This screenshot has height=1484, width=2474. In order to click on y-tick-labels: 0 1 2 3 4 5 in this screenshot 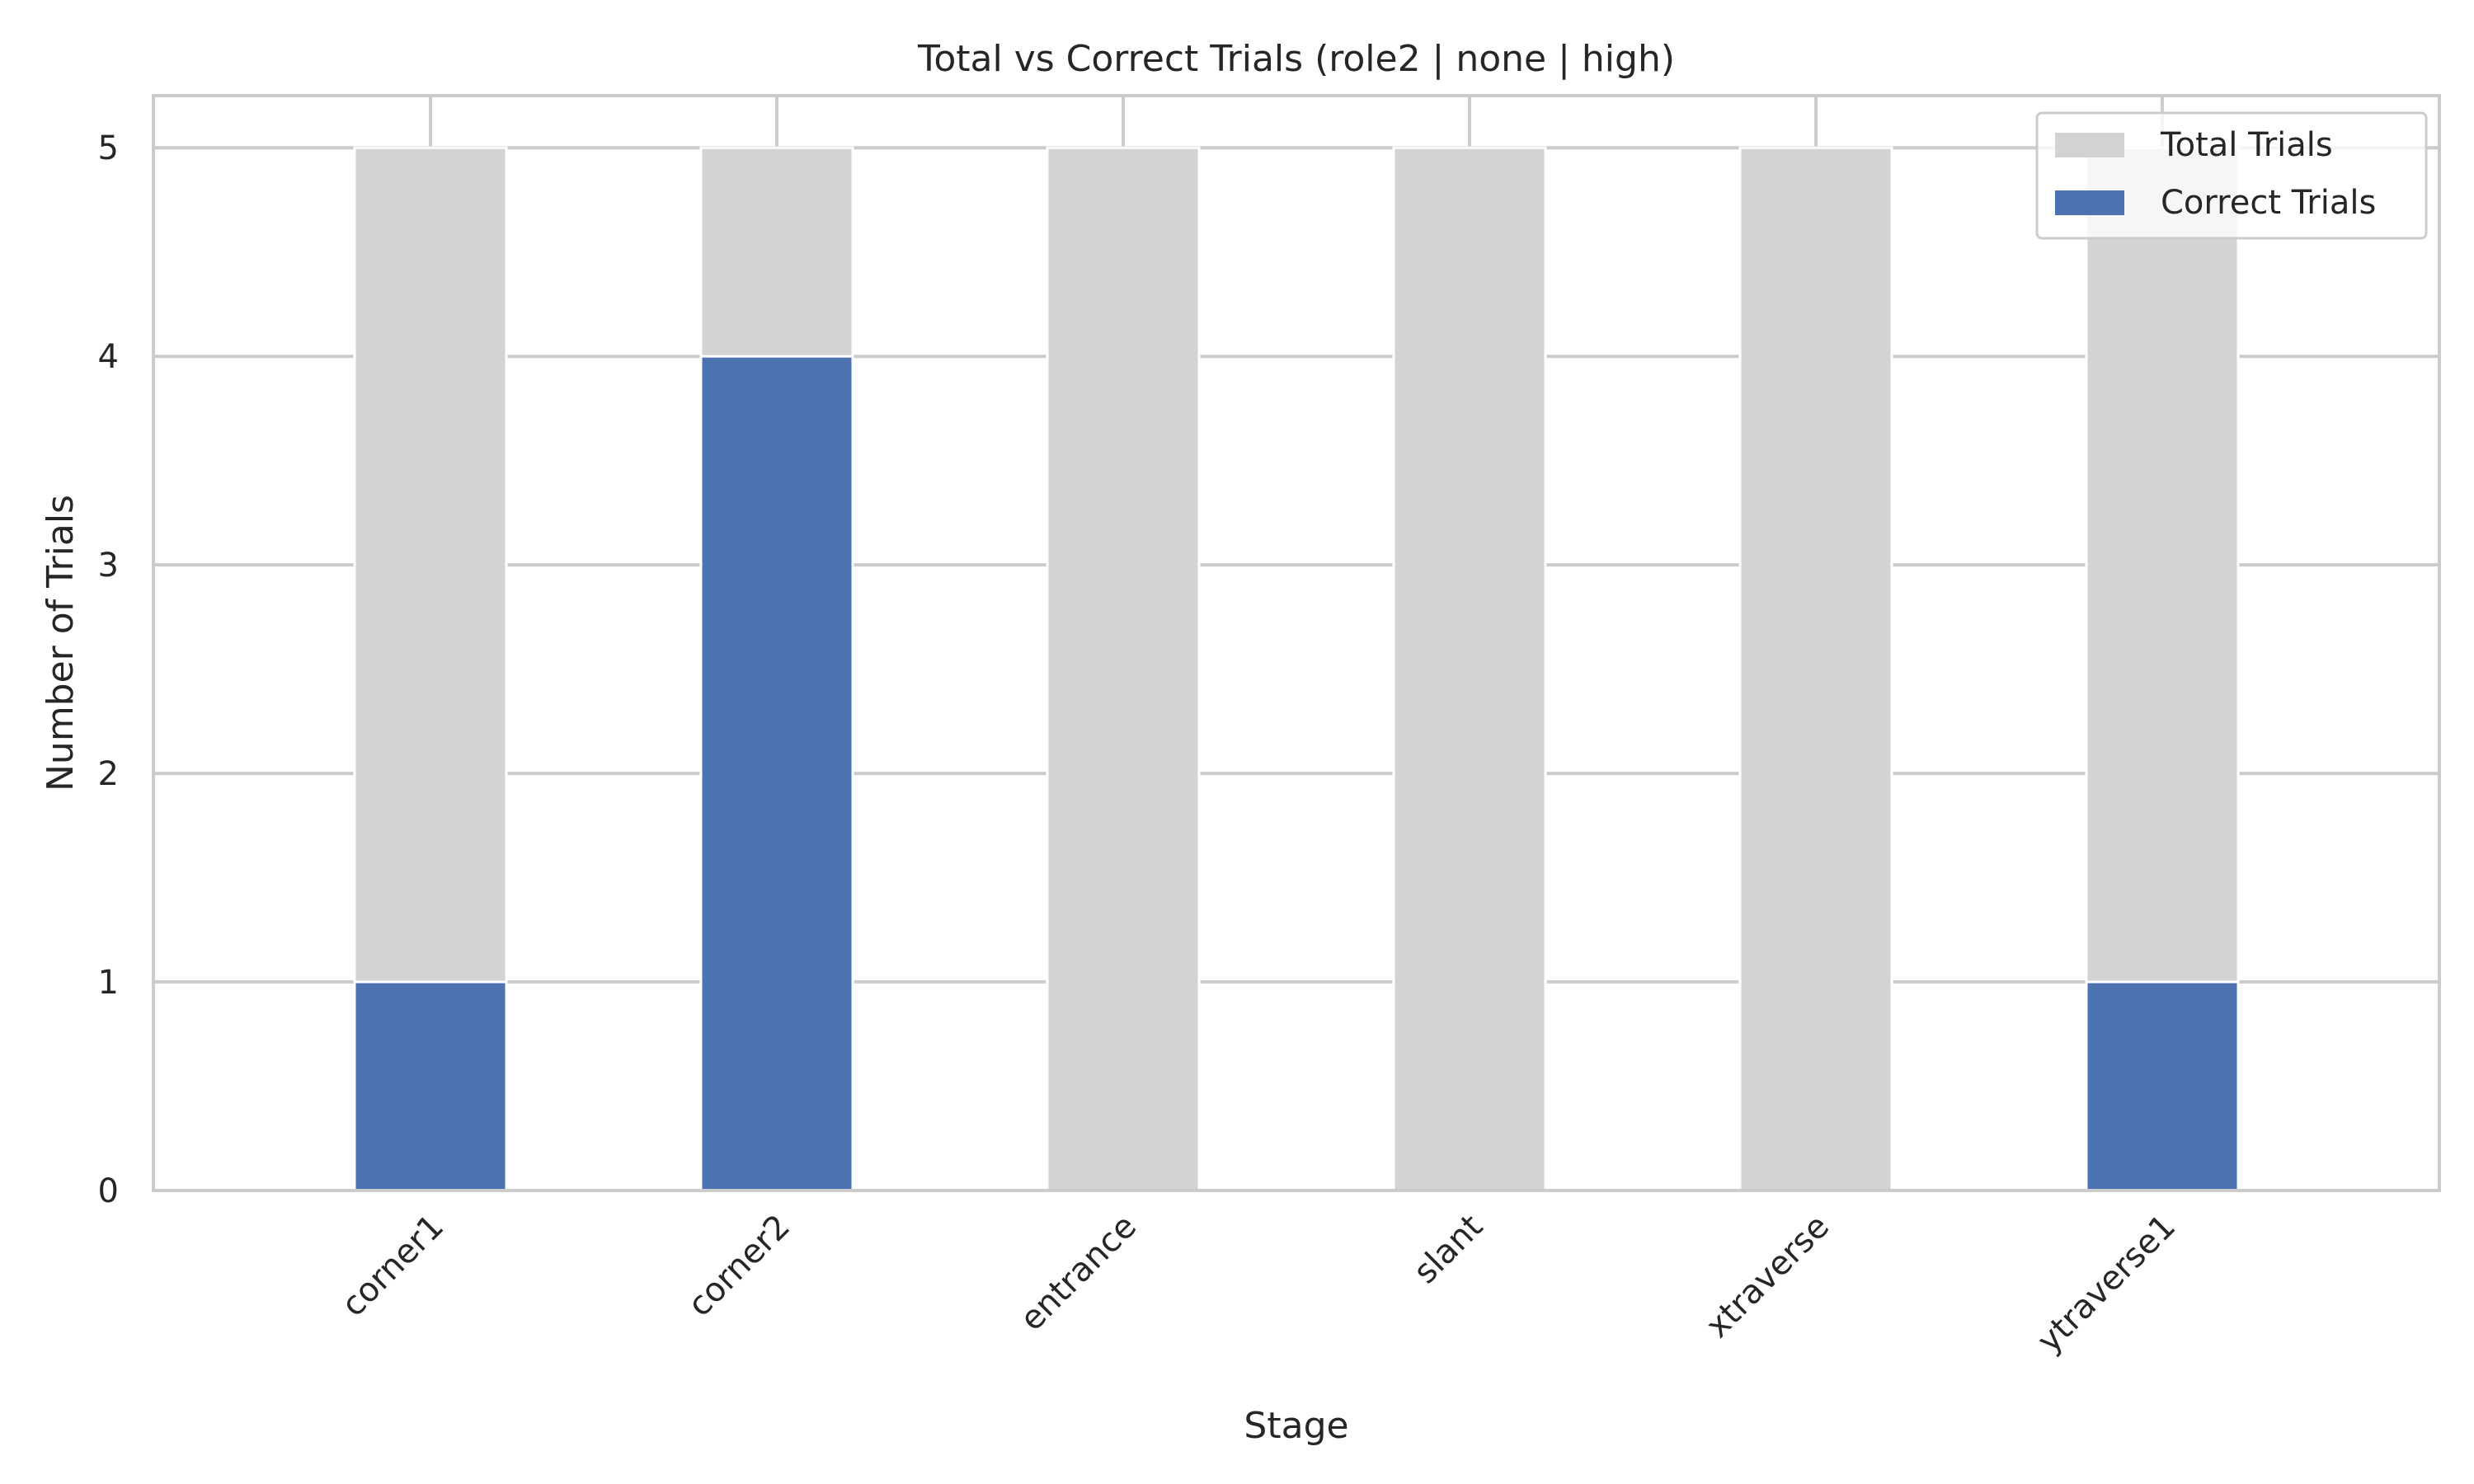, I will do `click(108, 669)`.